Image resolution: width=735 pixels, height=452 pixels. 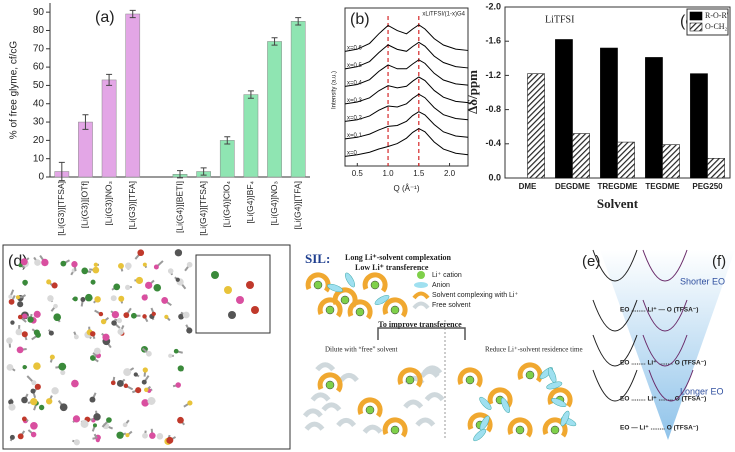 I want to click on y-tick-label: 0, so click(x=41, y=177).